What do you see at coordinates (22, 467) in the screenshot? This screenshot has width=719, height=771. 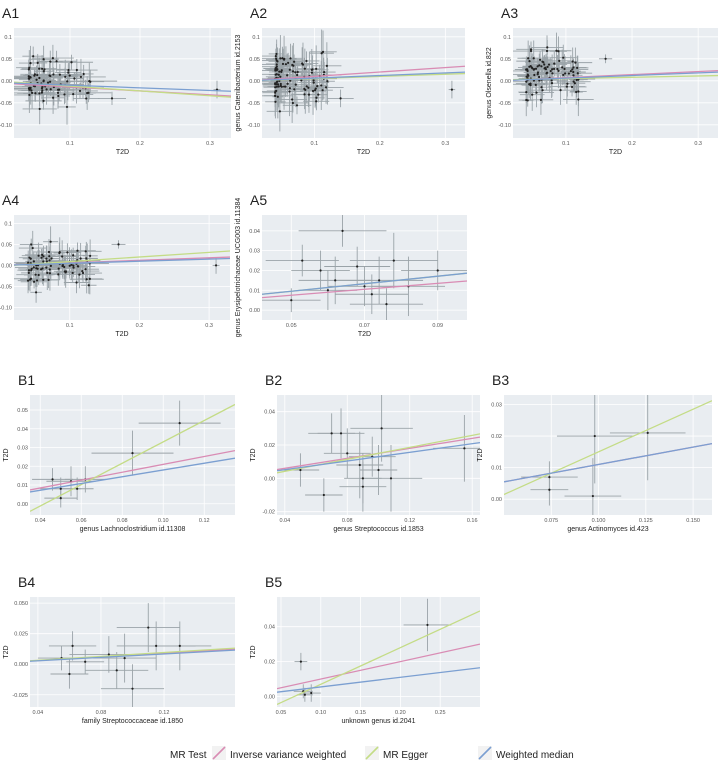 I see `y-tick-label: 0.02` at bounding box center [22, 467].